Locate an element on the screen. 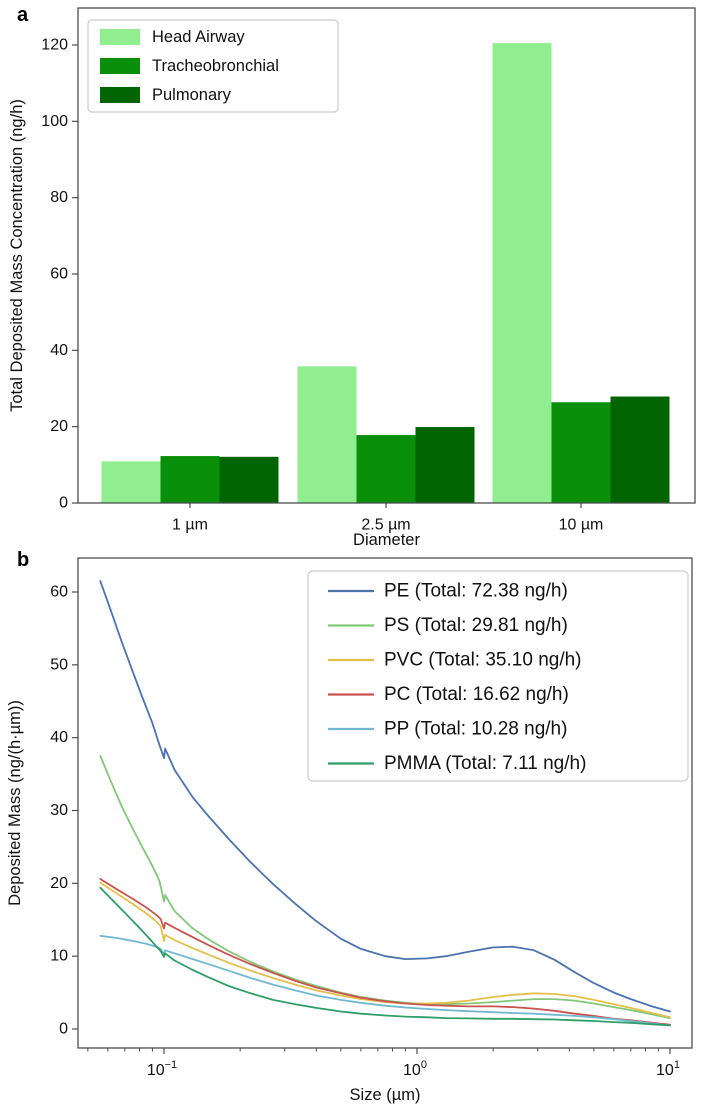  x-tick-label-b: 10⁻¹ is located at coordinates (162, 1069).